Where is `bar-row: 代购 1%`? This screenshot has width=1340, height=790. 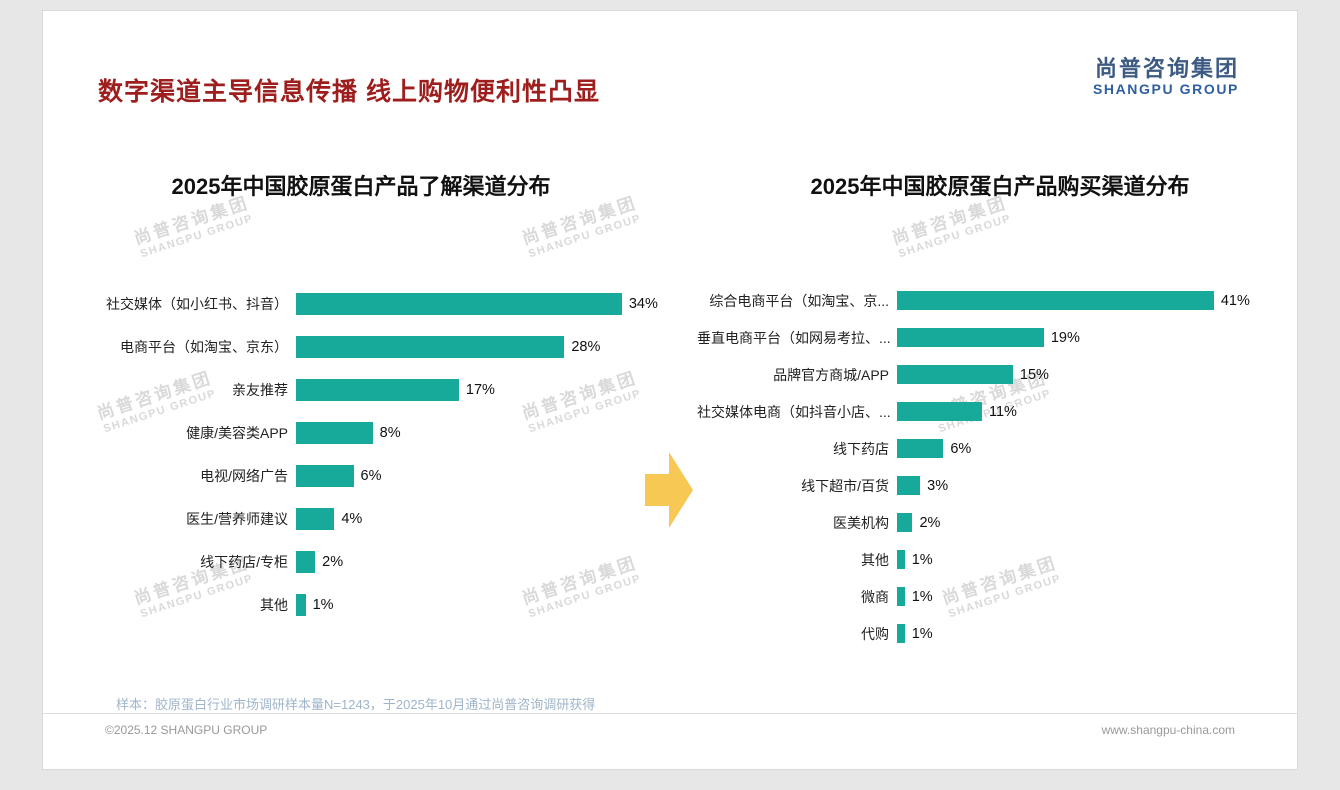 bar-row: 代购 1% is located at coordinates (967, 633).